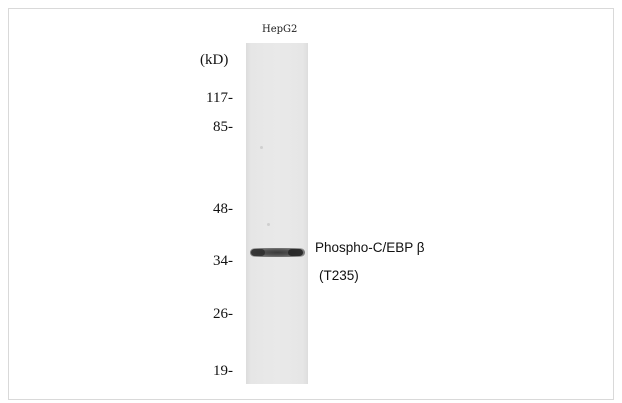 The height and width of the screenshot is (403, 622). Describe the element at coordinates (223, 209) in the screenshot. I see `marker-48: 48-` at that location.